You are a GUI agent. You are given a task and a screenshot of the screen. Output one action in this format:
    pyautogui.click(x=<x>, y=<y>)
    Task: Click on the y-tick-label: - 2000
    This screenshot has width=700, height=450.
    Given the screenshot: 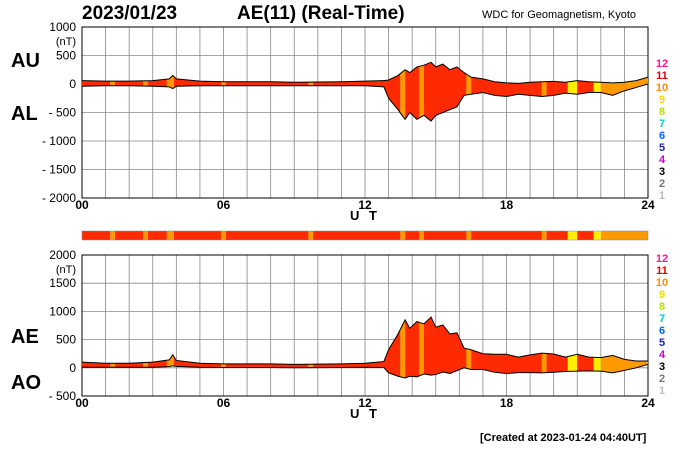 What is the action you would take?
    pyautogui.click(x=59, y=198)
    